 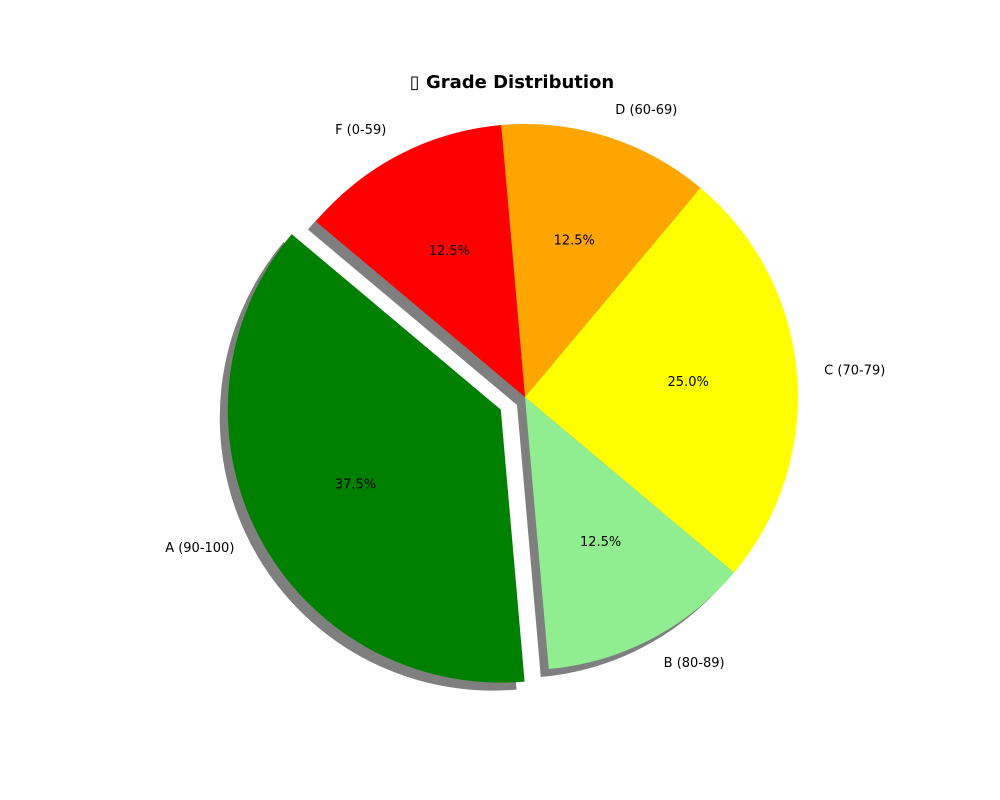 What do you see at coordinates (601, 260) in the screenshot?
I see `pie-slice-d` at bounding box center [601, 260].